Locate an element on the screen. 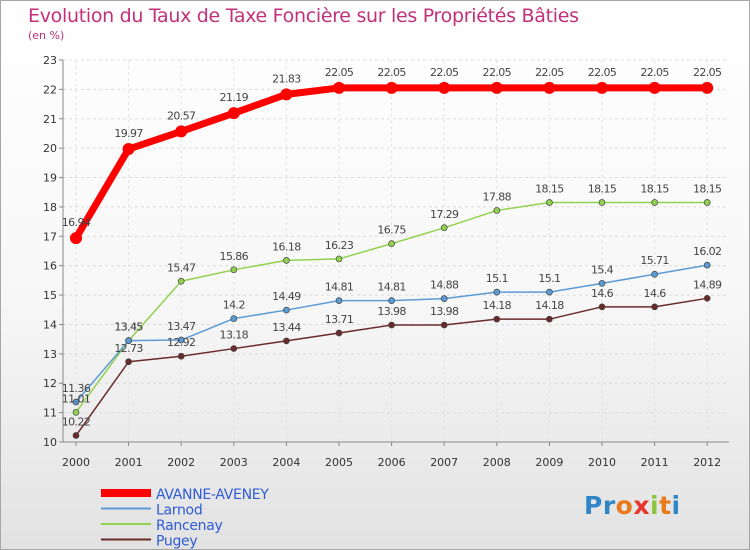  y-tick-label: 23 is located at coordinates (50, 60).